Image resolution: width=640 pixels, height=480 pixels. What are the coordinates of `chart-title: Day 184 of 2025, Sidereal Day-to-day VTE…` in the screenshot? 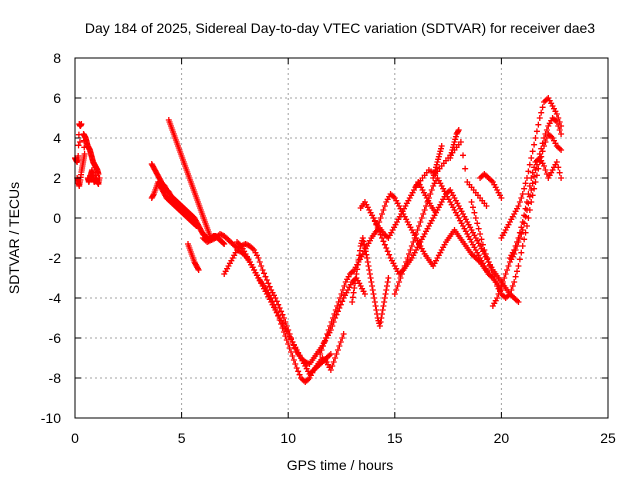 It's located at (340, 28).